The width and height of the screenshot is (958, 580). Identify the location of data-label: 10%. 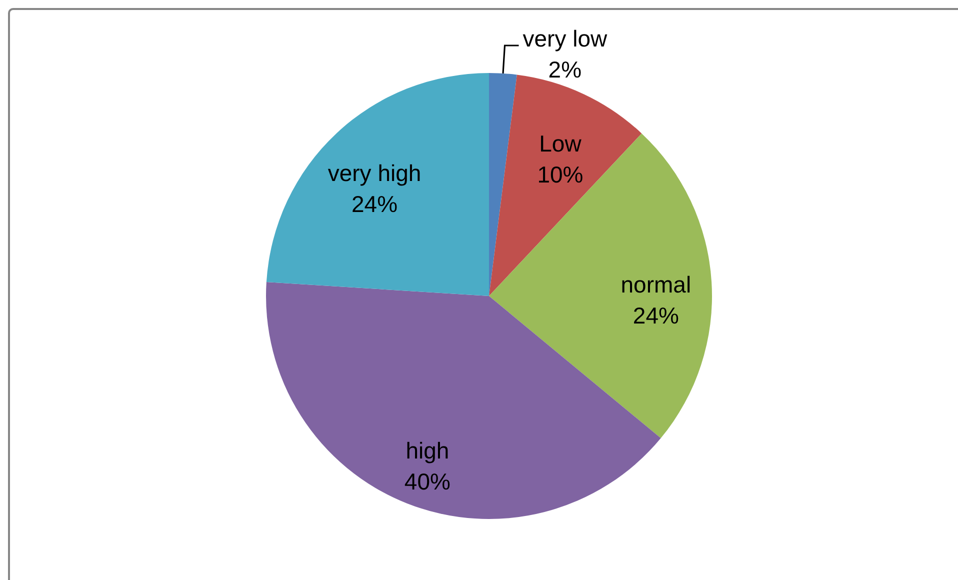
(560, 175).